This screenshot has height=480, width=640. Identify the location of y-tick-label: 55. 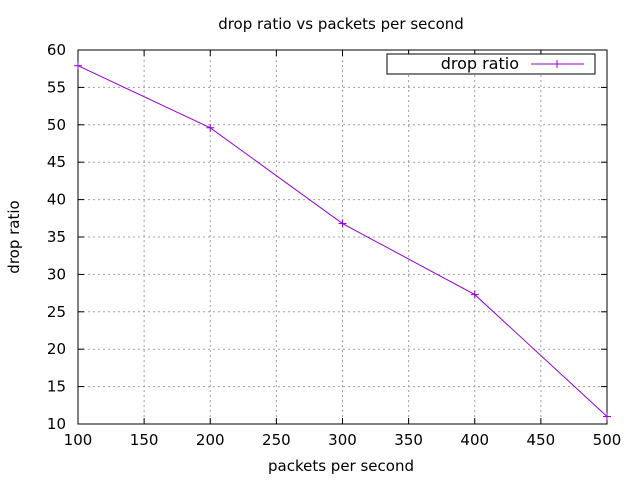
(56, 87).